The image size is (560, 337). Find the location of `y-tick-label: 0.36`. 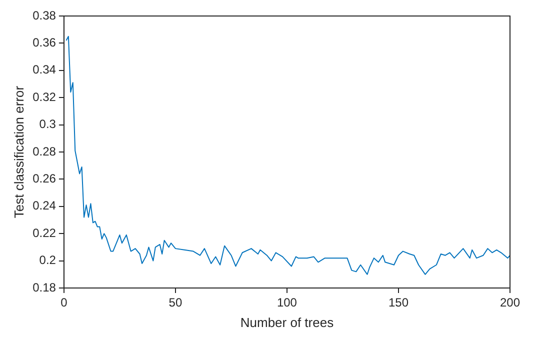

y-tick-label: 0.36 is located at coordinates (44, 43).